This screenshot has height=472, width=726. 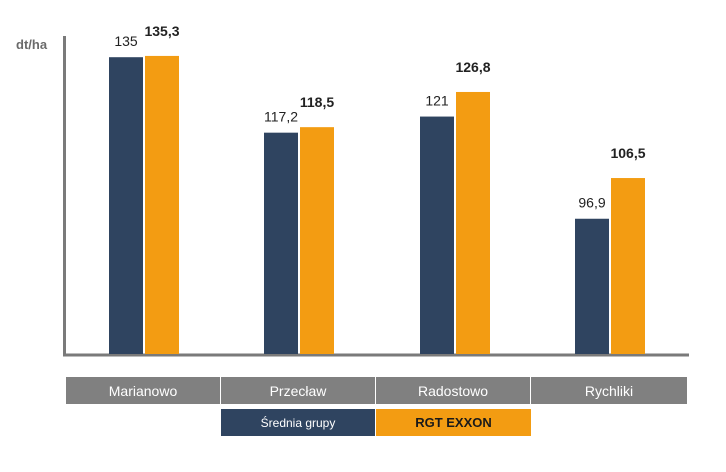 What do you see at coordinates (592, 286) in the screenshot?
I see `bar-rychliki-srednia` at bounding box center [592, 286].